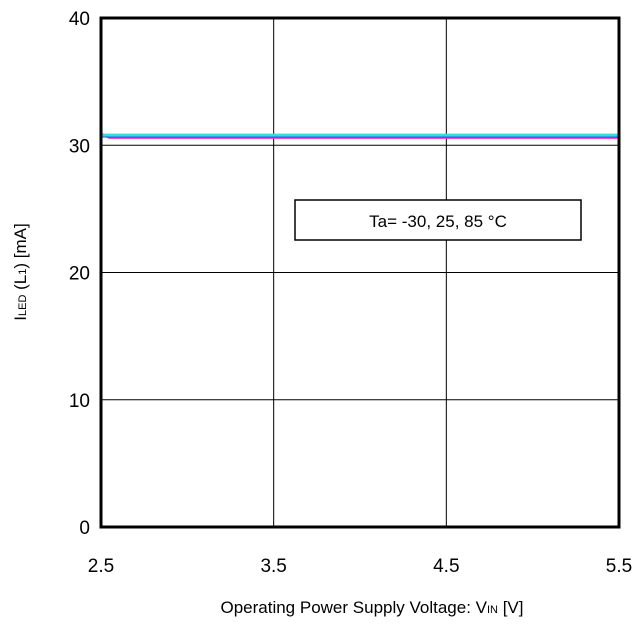  I want to click on y-axis-label-subscript-2: 1, so click(23, 272).